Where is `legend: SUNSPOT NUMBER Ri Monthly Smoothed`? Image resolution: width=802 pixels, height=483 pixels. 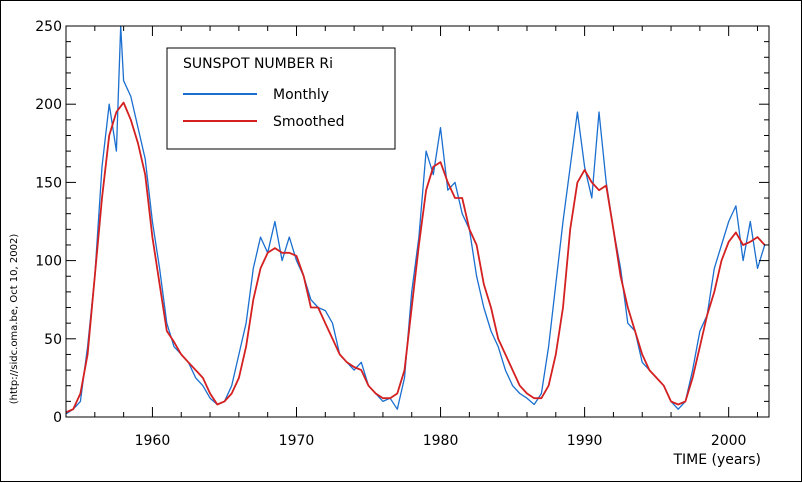 legend: SUNSPOT NUMBER Ri Monthly Smoothed is located at coordinates (281, 98).